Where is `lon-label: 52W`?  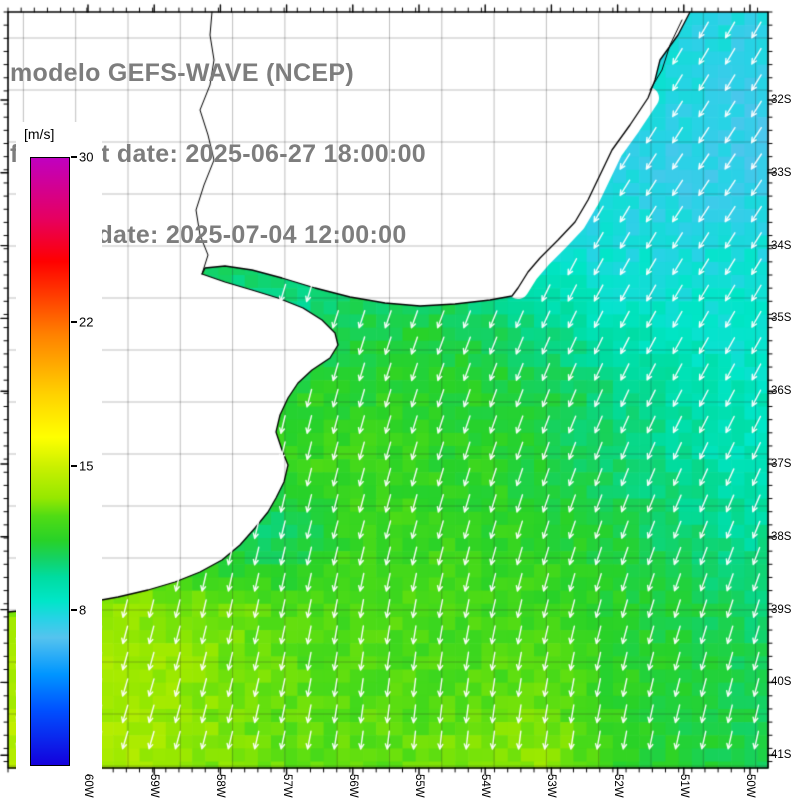
lon-label: 52W is located at coordinates (617, 786).